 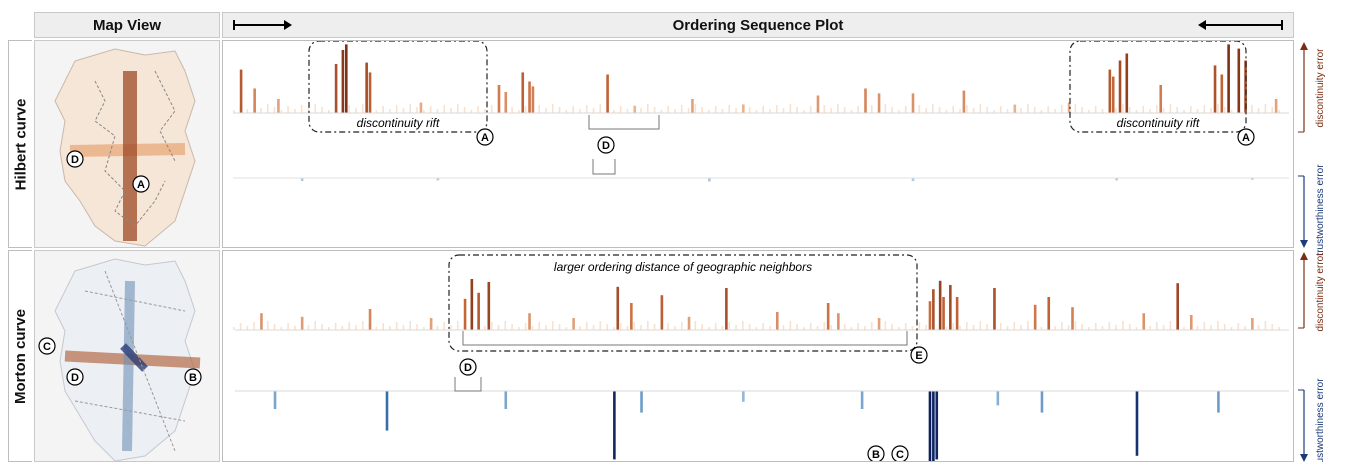 What do you see at coordinates (1312, 87) in the screenshot?
I see `hilbert-discontinuity-axis: discontinuity error` at bounding box center [1312, 87].